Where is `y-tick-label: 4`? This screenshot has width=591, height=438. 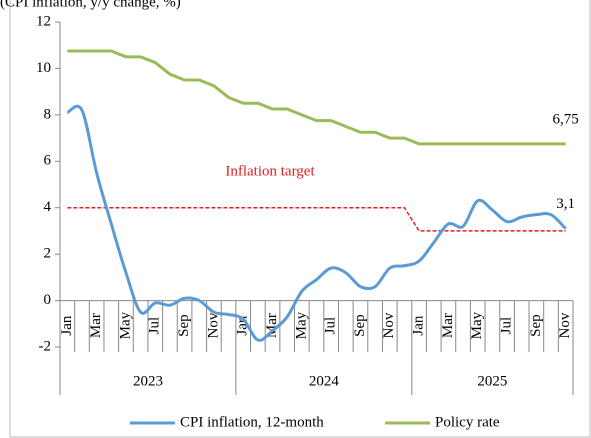
y-tick-label: 4 is located at coordinates (48, 207).